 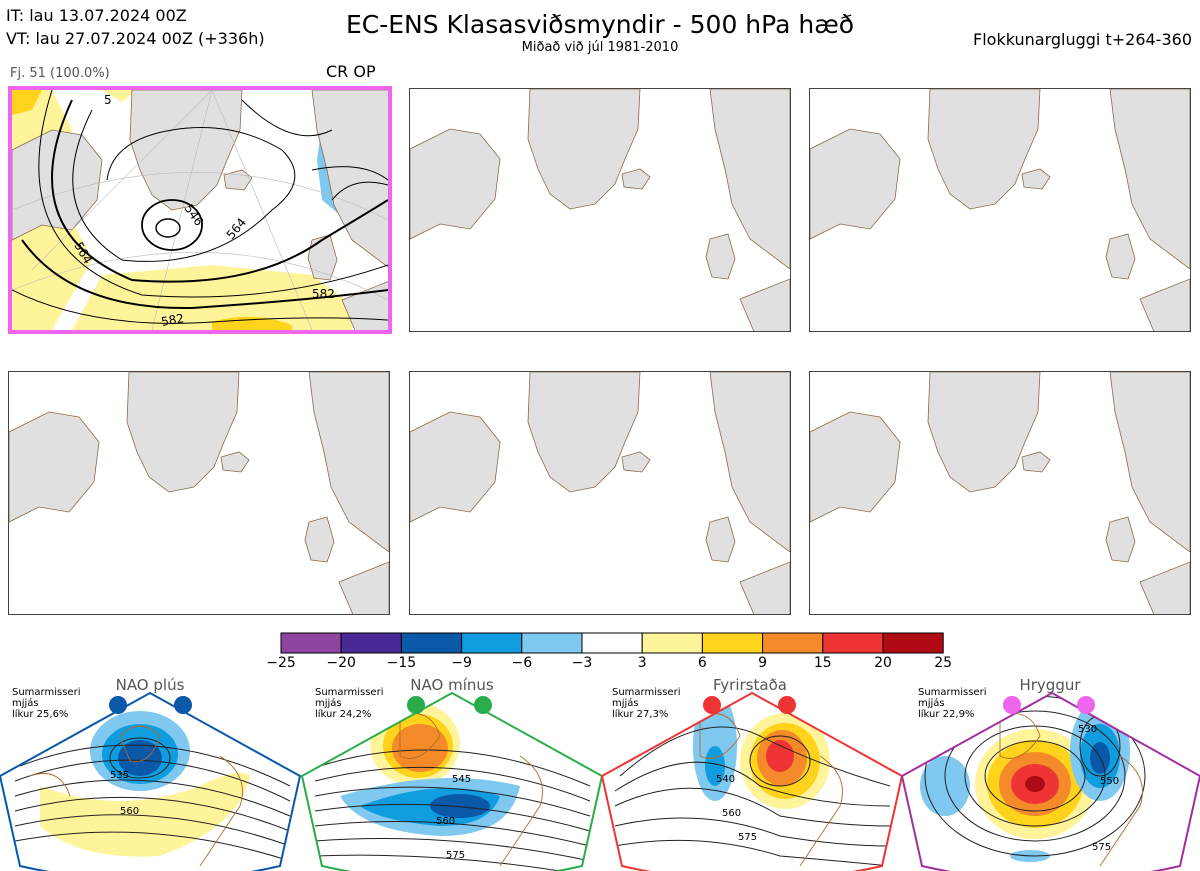 What do you see at coordinates (461, 663) in the screenshot?
I see `colorbar-tick: −9` at bounding box center [461, 663].